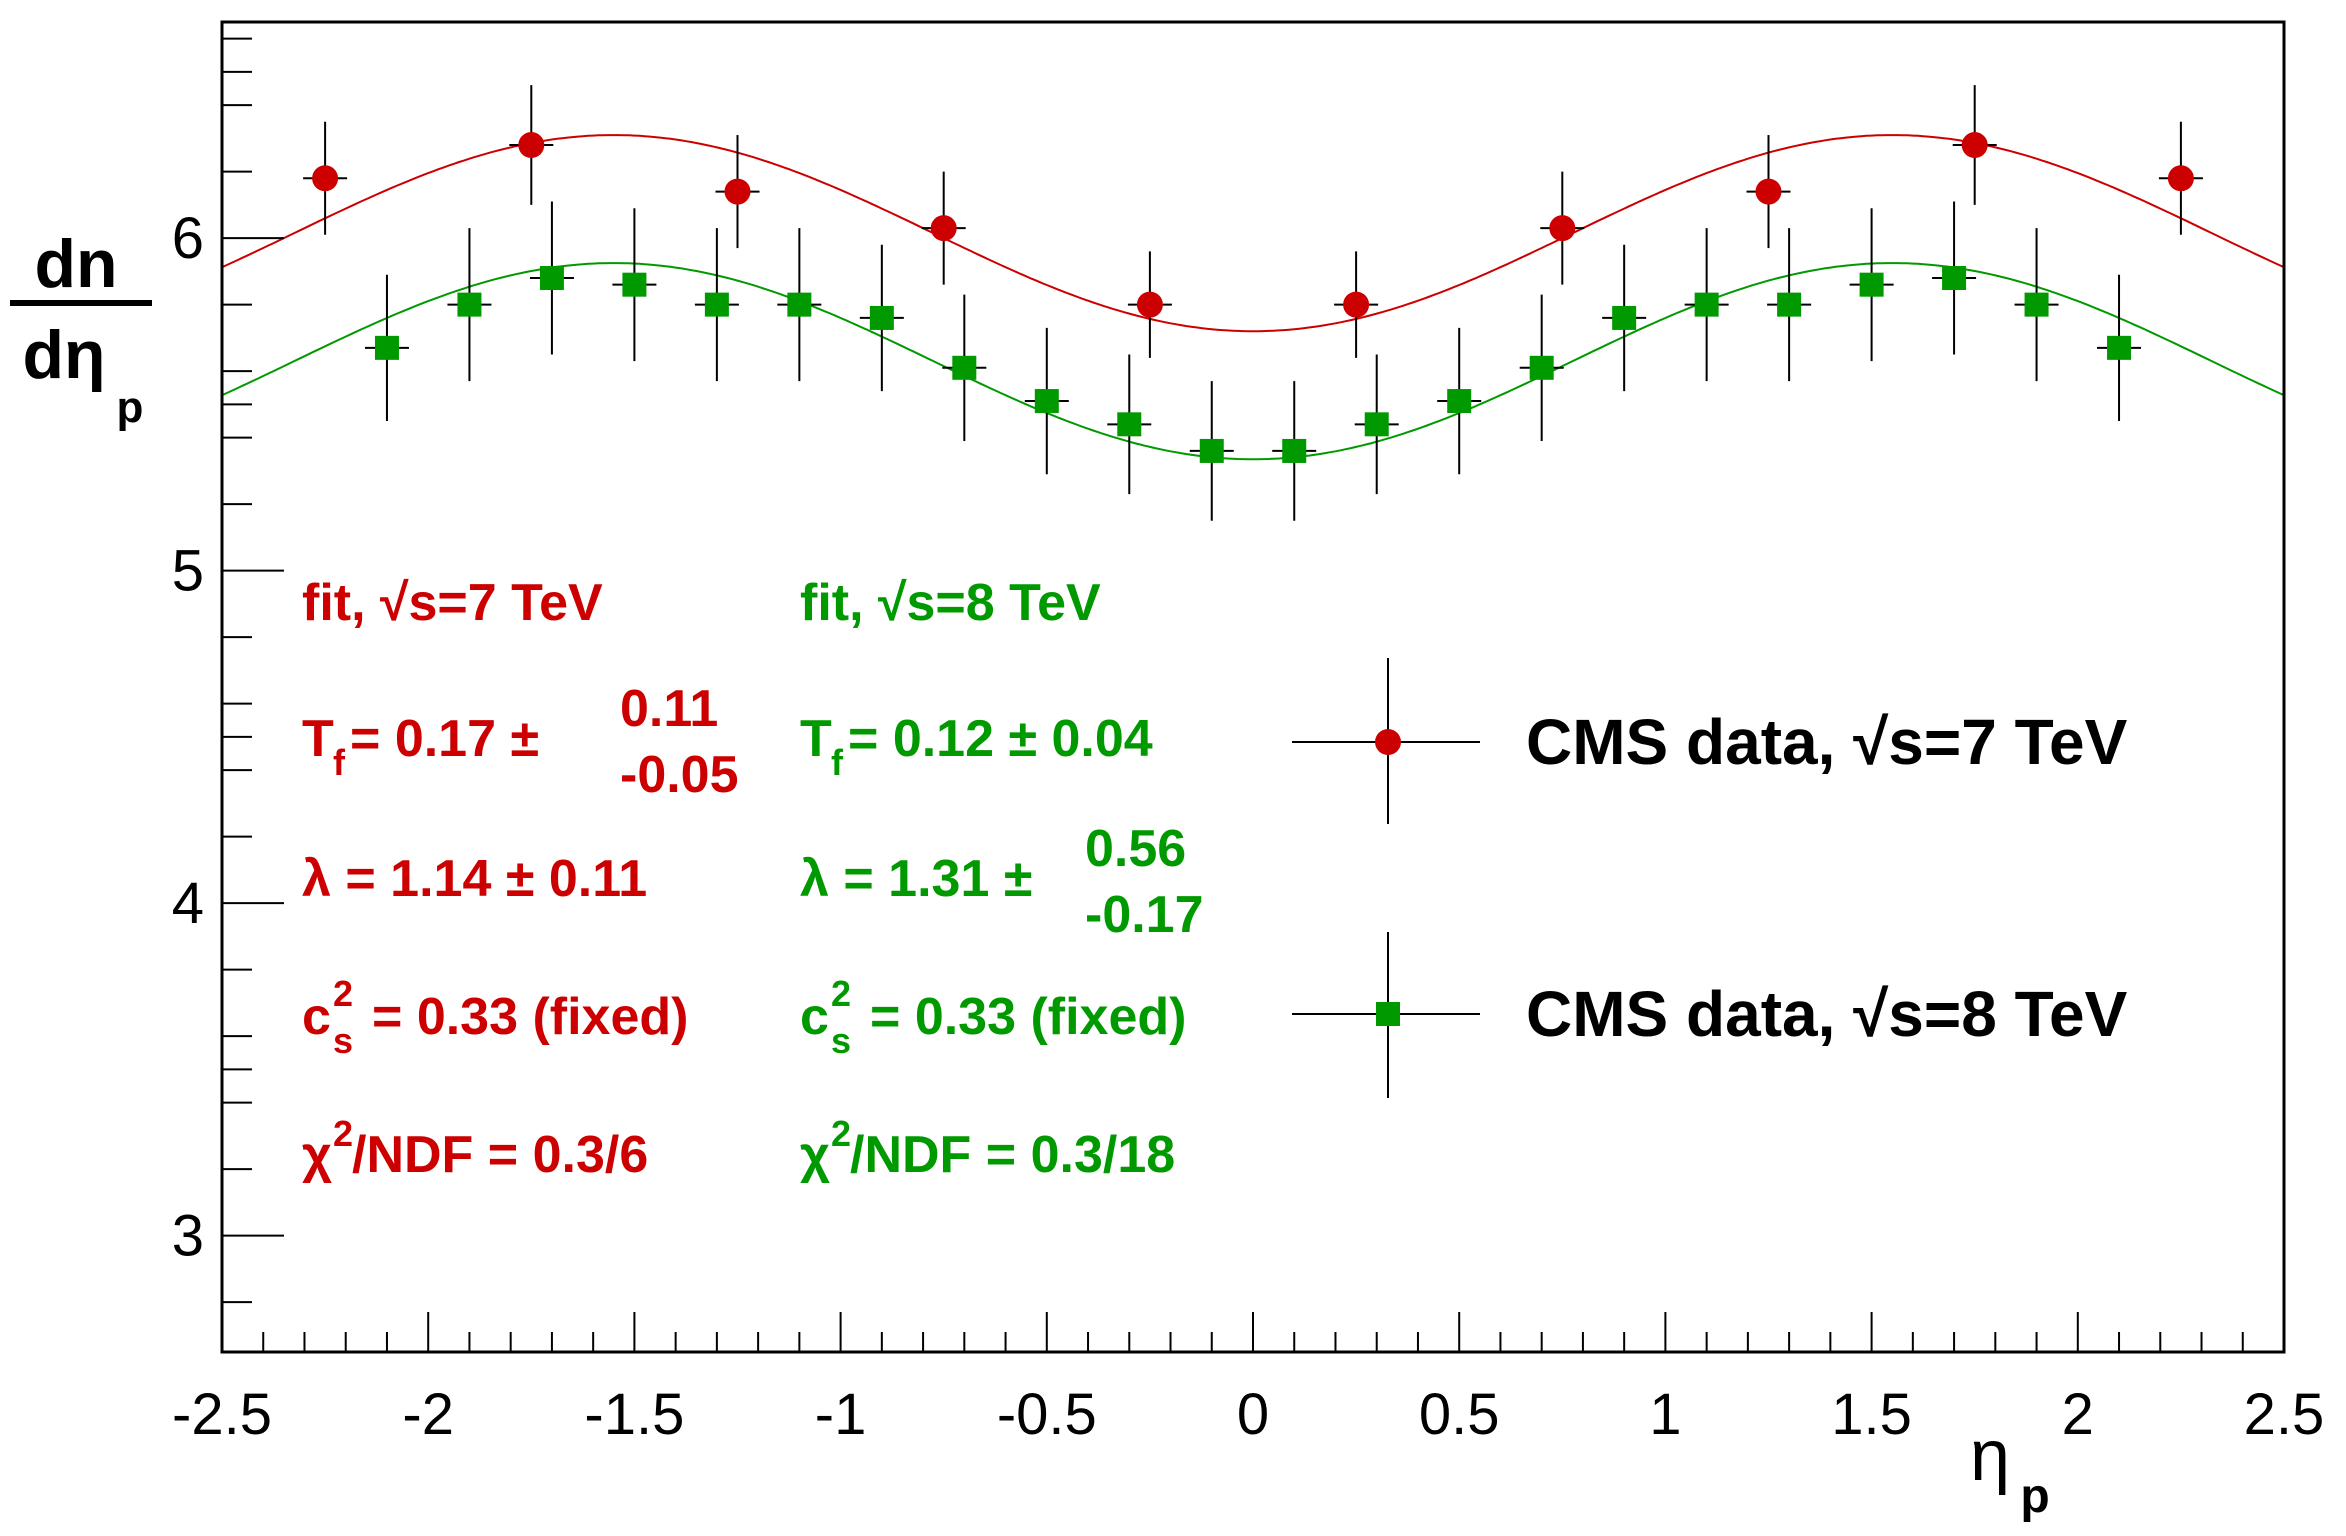 The width and height of the screenshot is (2346, 1536). Describe the element at coordinates (1047, 1414) in the screenshot. I see `x-tick-label: -0.5` at that location.